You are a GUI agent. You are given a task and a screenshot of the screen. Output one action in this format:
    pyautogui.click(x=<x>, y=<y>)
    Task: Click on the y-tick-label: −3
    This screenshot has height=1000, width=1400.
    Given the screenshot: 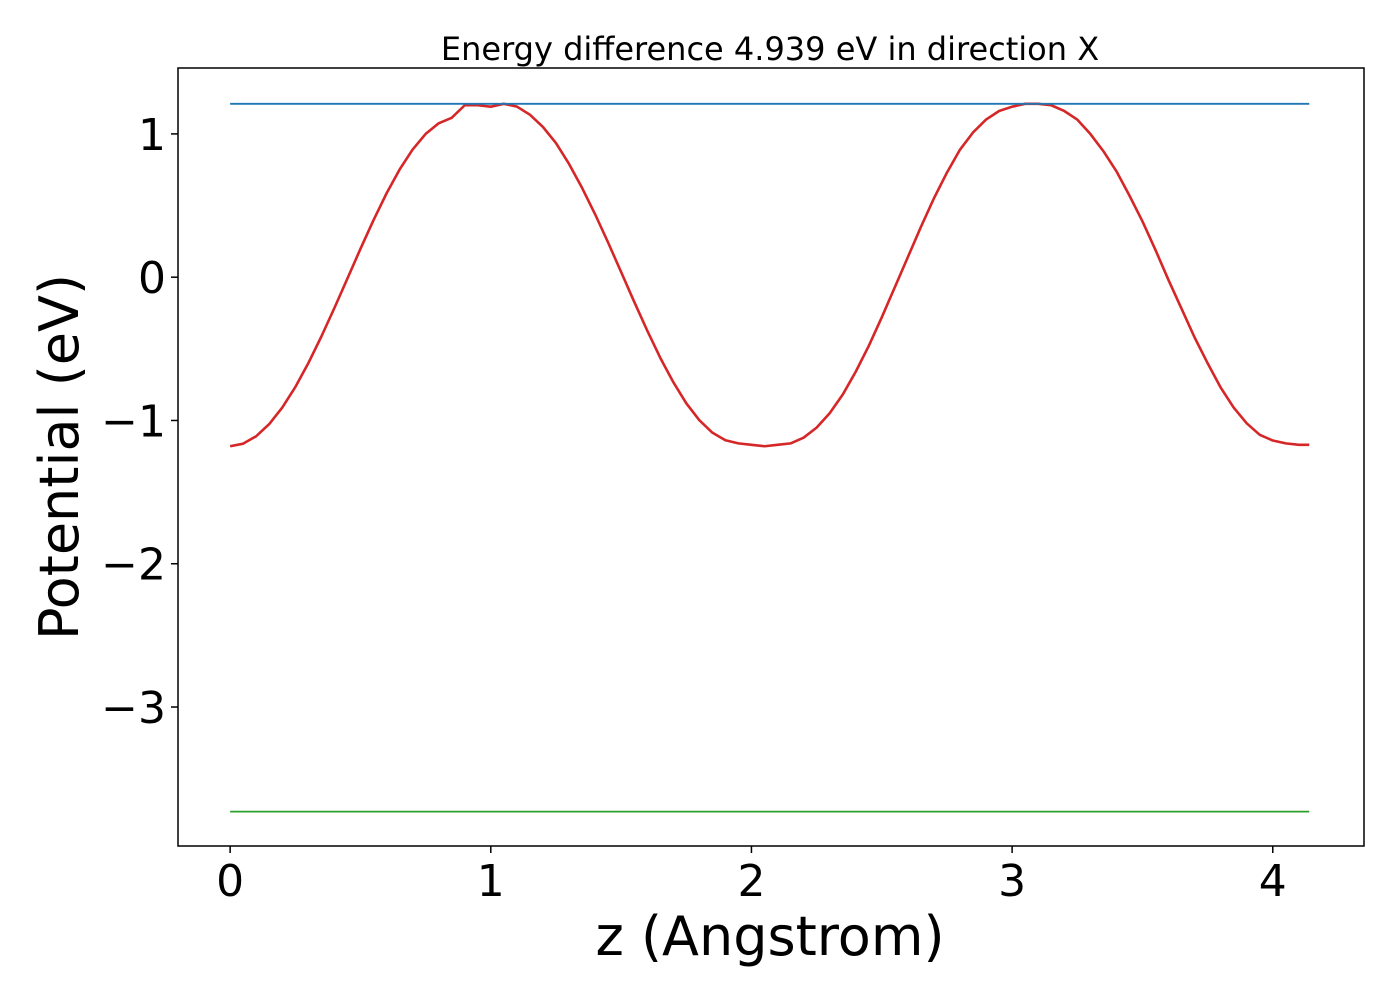 What is the action you would take?
    pyautogui.click(x=133, y=708)
    